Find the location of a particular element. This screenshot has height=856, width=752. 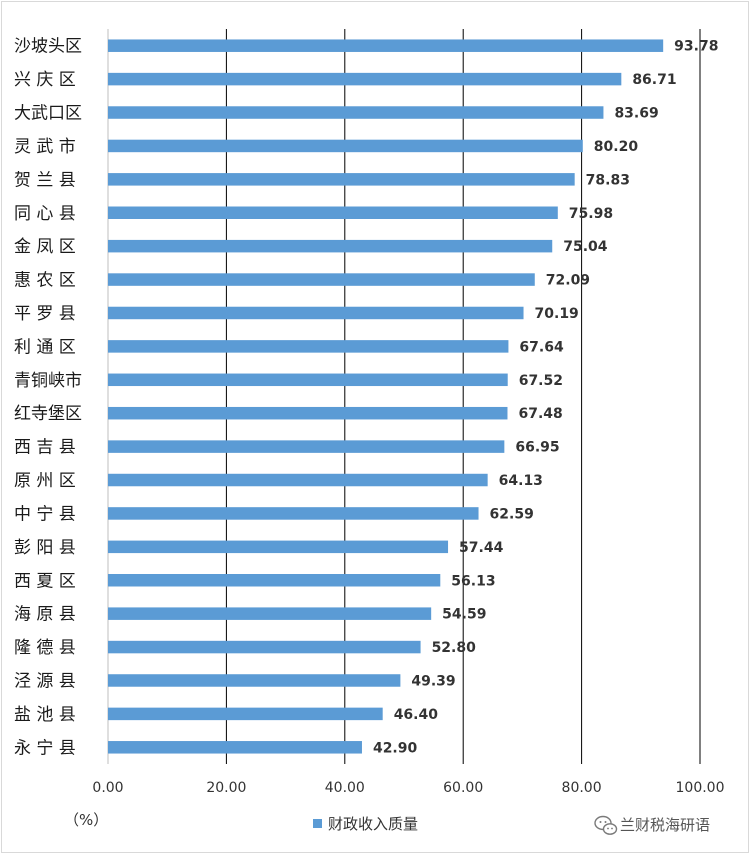

data-label: 67.52 is located at coordinates (541, 381).